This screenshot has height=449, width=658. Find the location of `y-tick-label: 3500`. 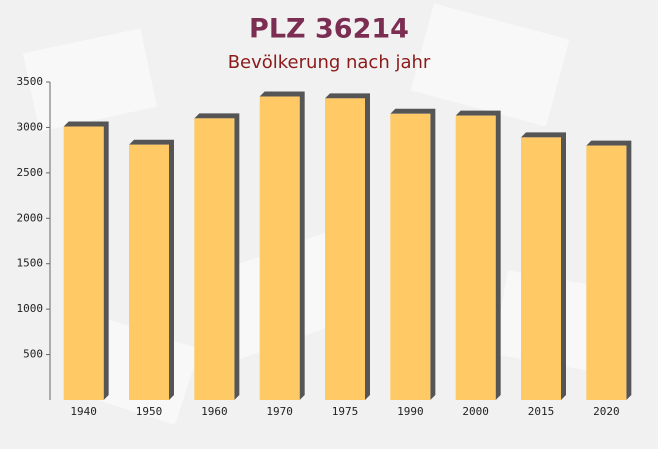

y-tick-label: 3500 is located at coordinates (30, 81).